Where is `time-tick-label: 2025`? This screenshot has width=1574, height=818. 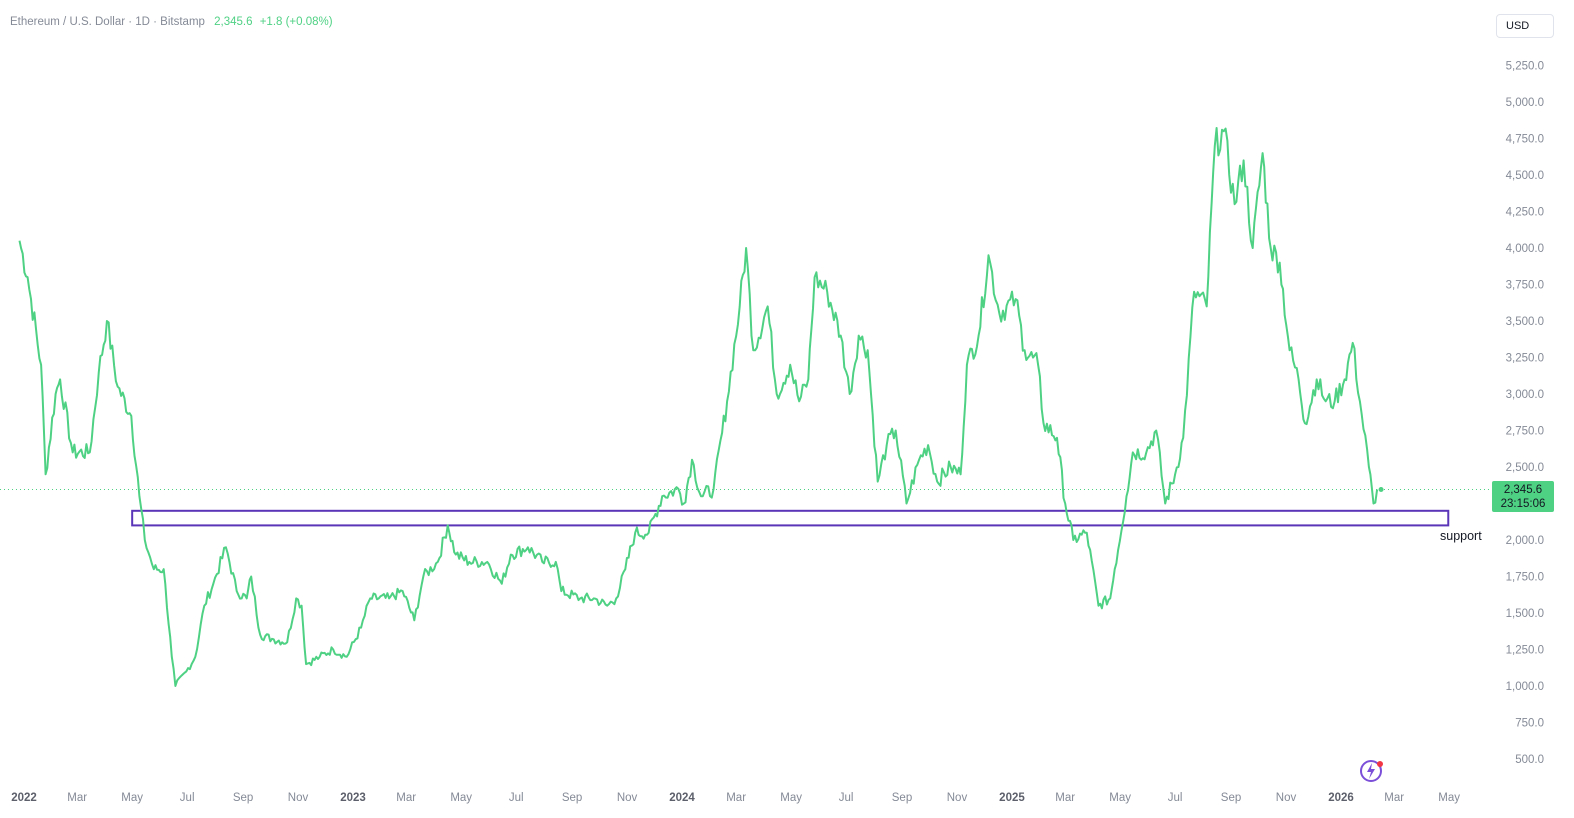 time-tick-label: 2025 is located at coordinates (1012, 798).